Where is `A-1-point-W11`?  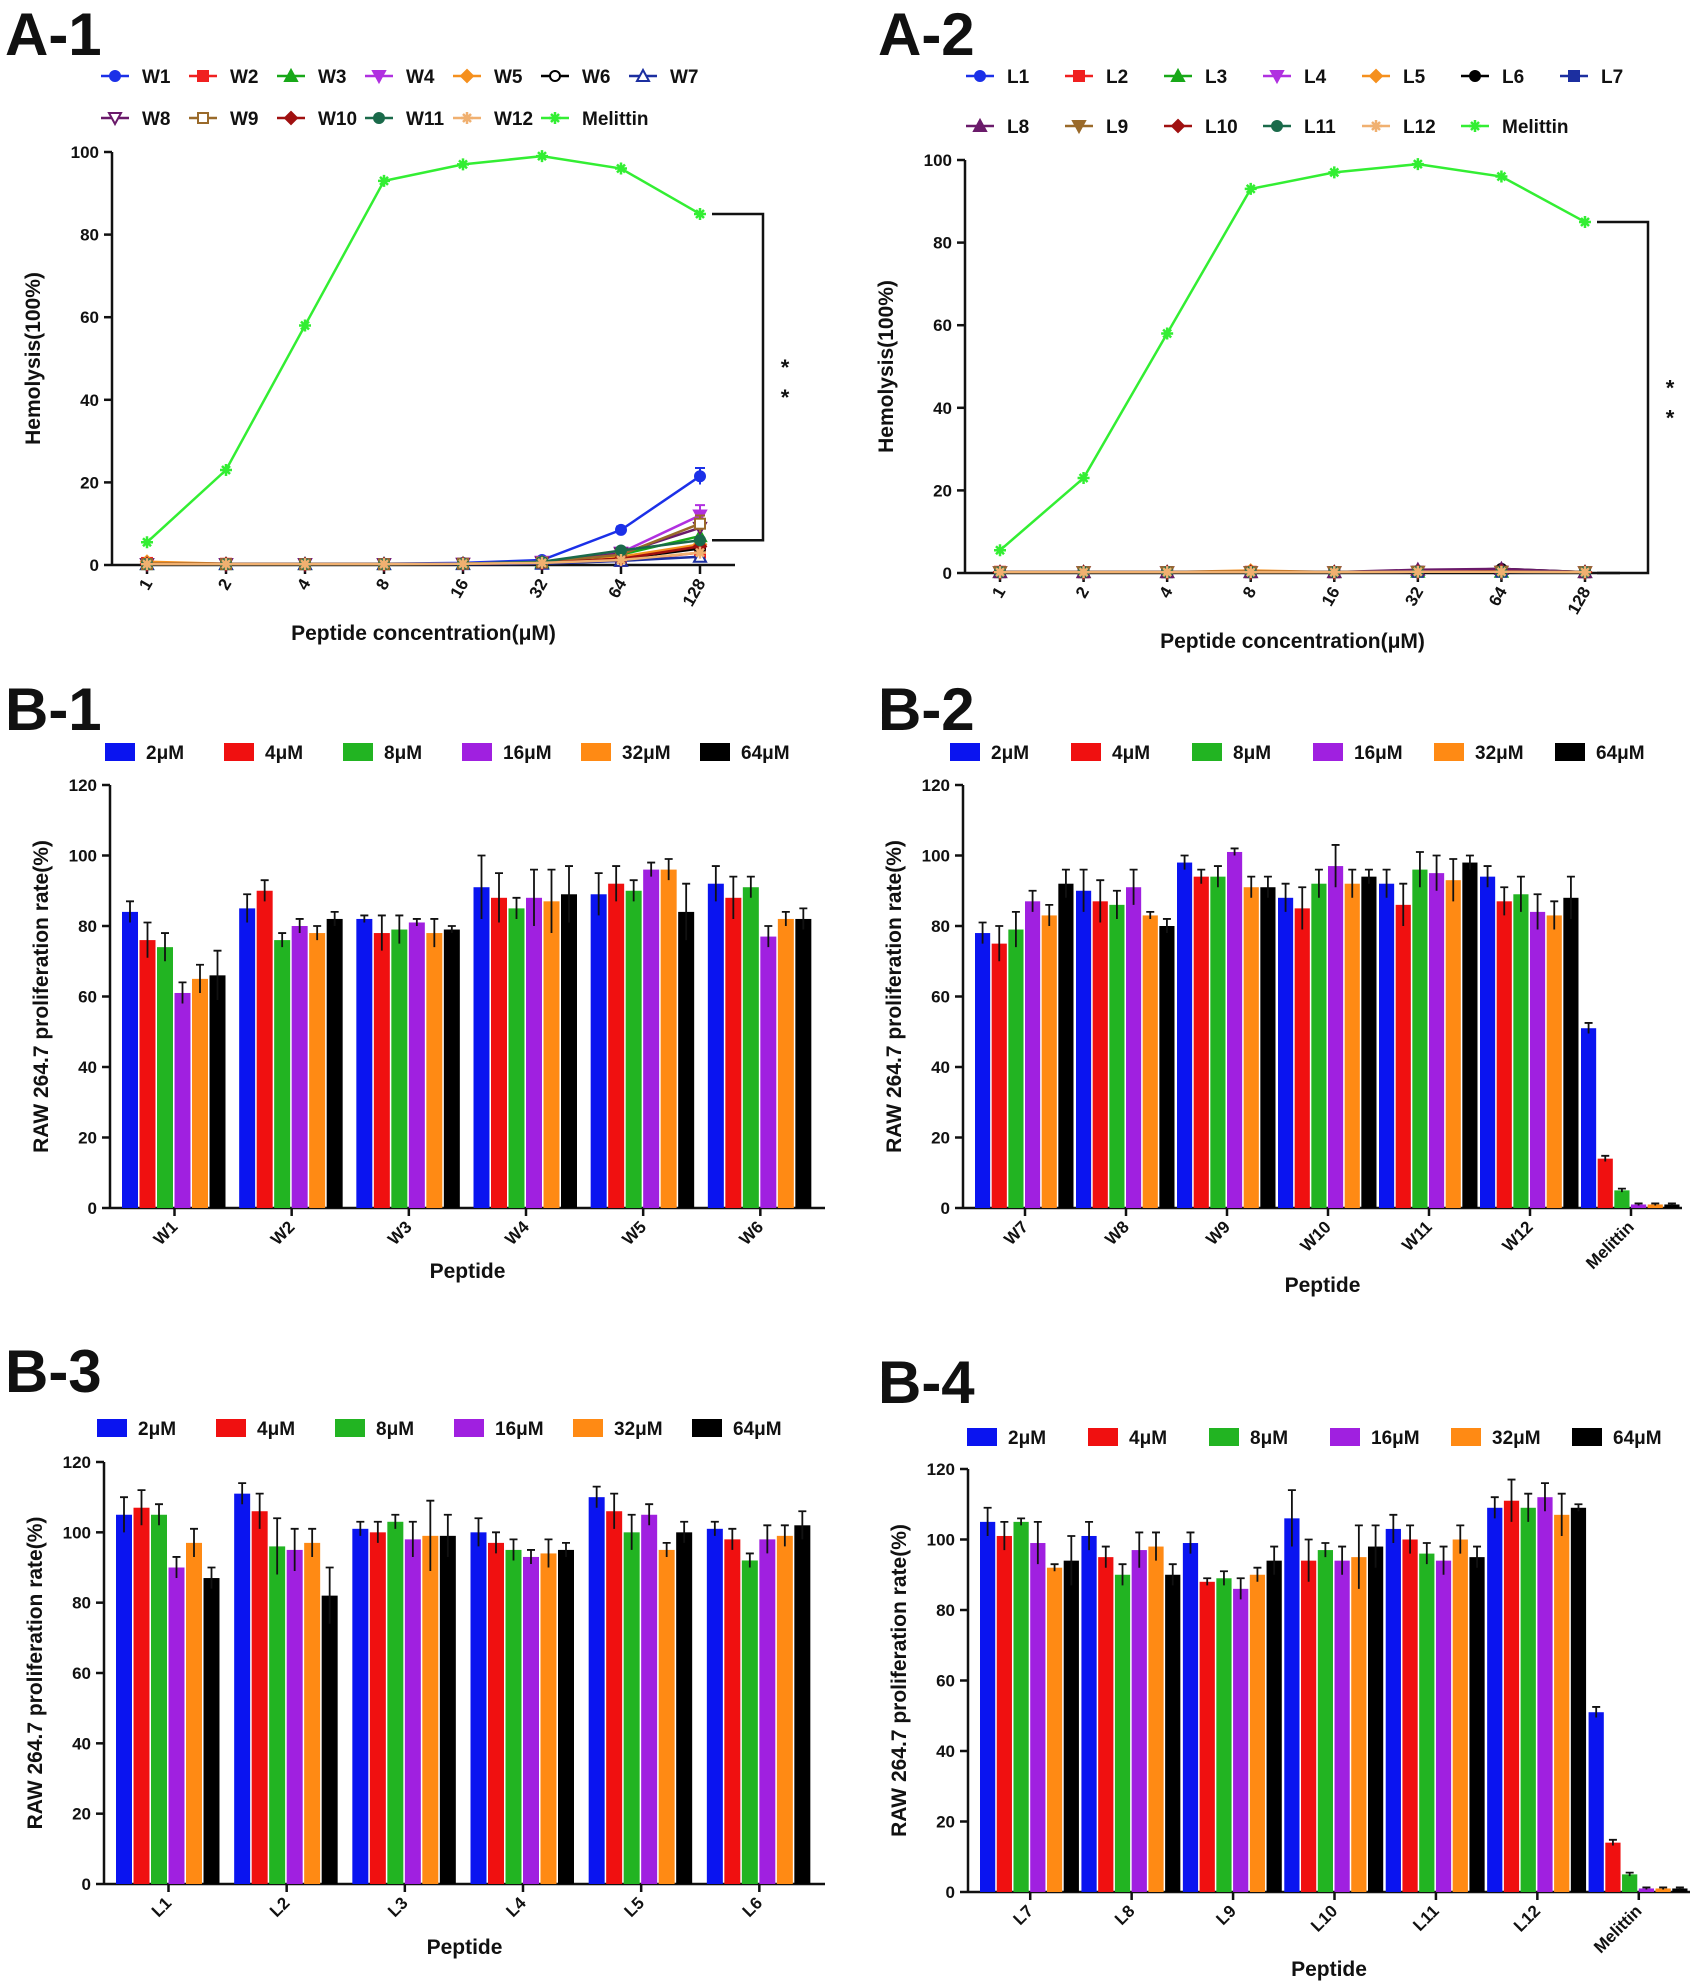
A-1-point-W11 is located at coordinates (700, 540).